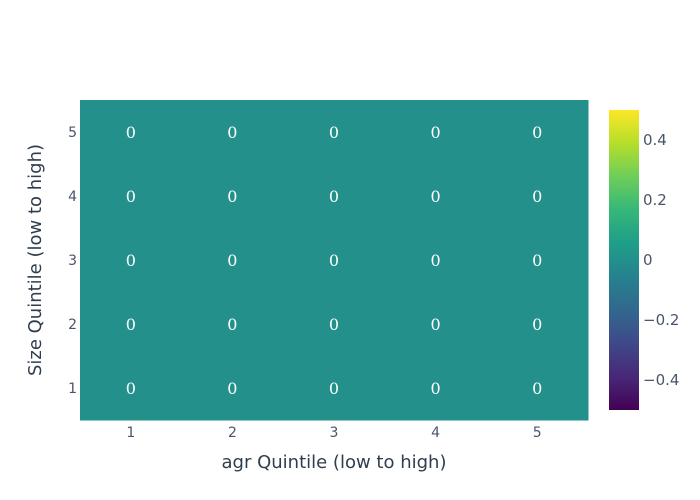 Image resolution: width=700 pixels, height=500 pixels. I want to click on x-tick-label: 1, so click(130, 433).